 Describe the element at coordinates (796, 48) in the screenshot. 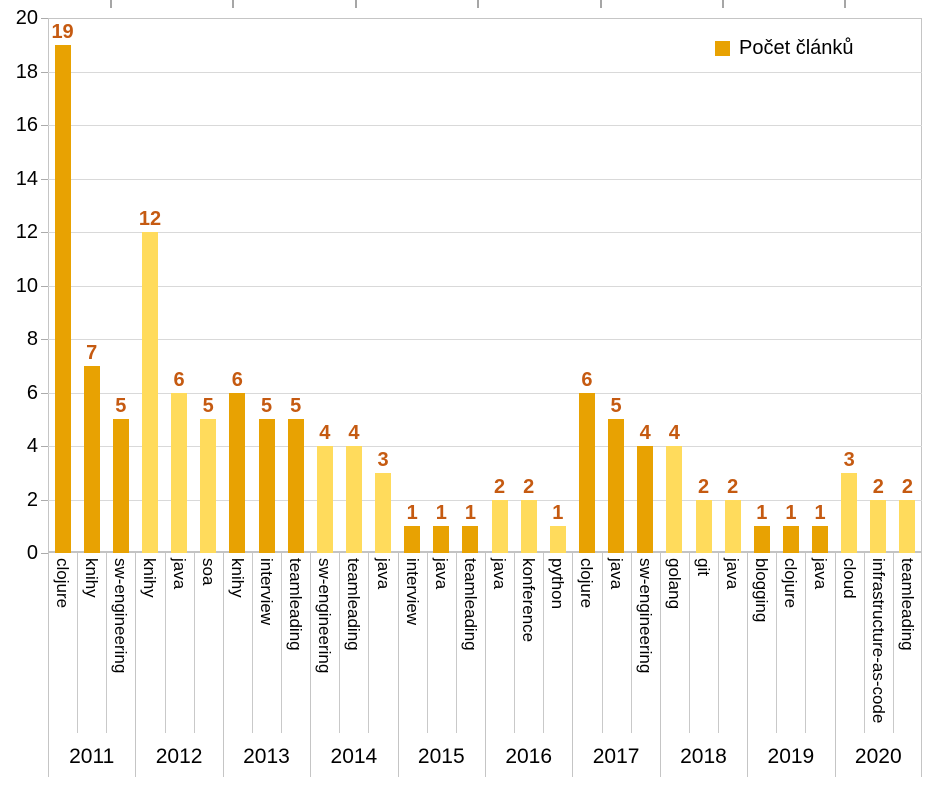

I see `legend-label: Počet článků` at that location.